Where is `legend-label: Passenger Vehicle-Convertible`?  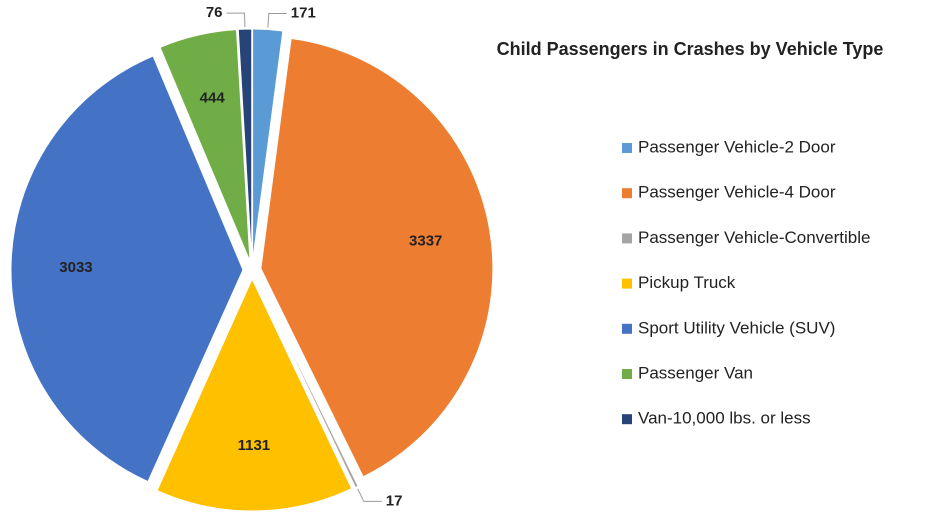 legend-label: Passenger Vehicle-Convertible is located at coordinates (754, 237).